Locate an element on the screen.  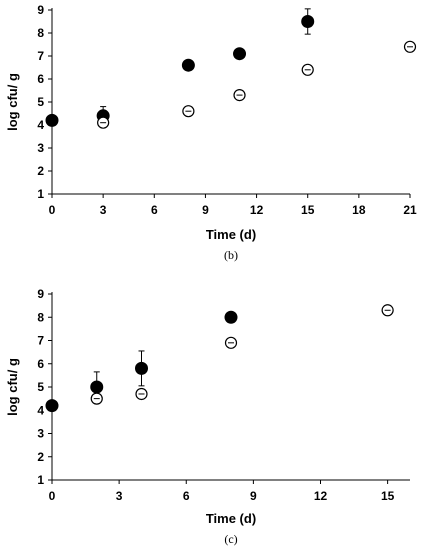
x-axis-label-b: Time (d) is located at coordinates (231, 234).